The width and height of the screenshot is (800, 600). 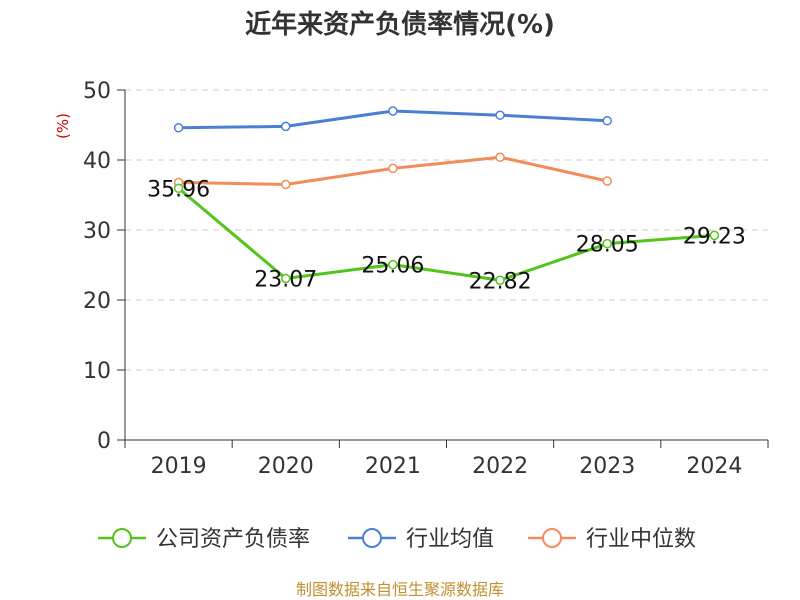 I want to click on y-tick-label: 30, so click(x=97, y=231).